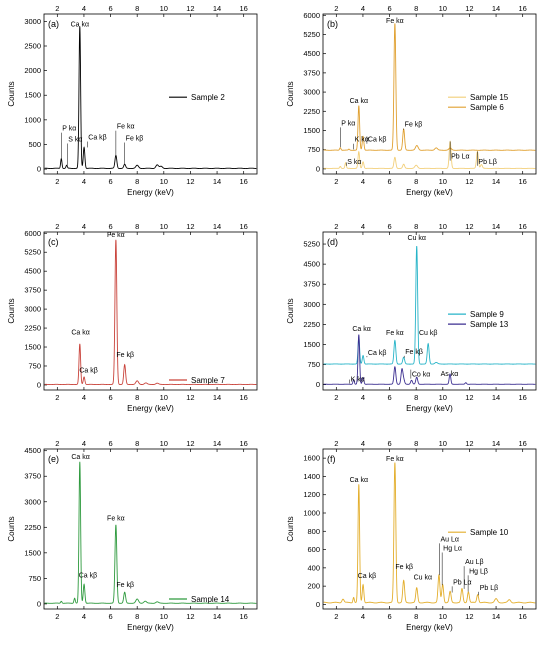 The height and width of the screenshot is (652, 550). What do you see at coordinates (32, 46) in the screenshot?
I see `y-tick-label: 2500` at bounding box center [32, 46].